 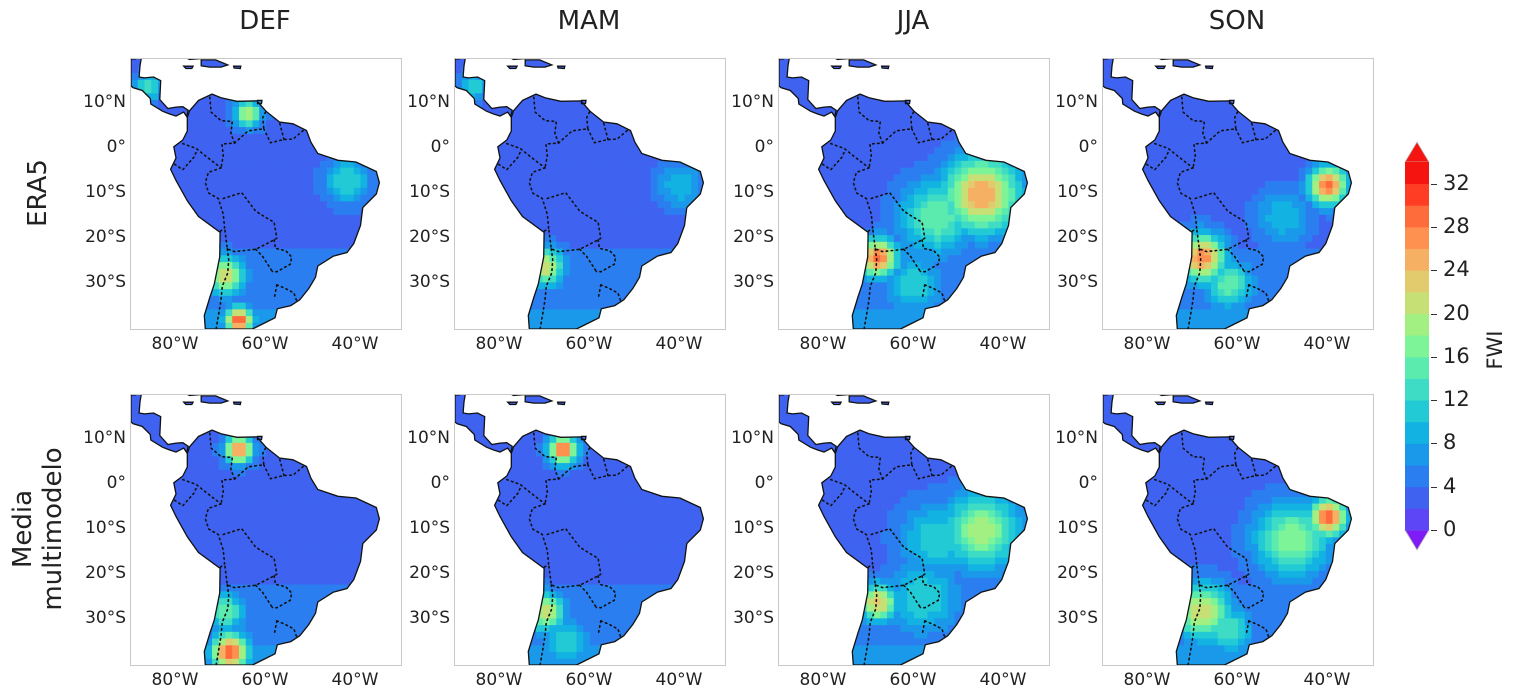 I want to click on colorbar-label: FWI, so click(x=1495, y=350).